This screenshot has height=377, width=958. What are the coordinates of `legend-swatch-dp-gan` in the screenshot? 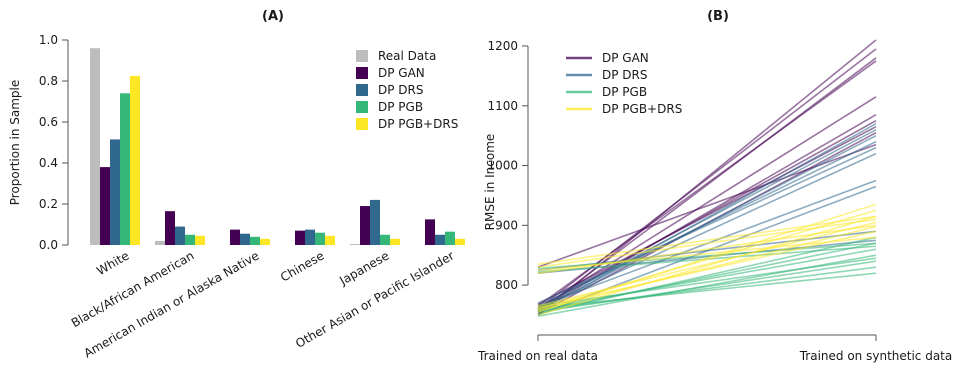 It's located at (362, 73).